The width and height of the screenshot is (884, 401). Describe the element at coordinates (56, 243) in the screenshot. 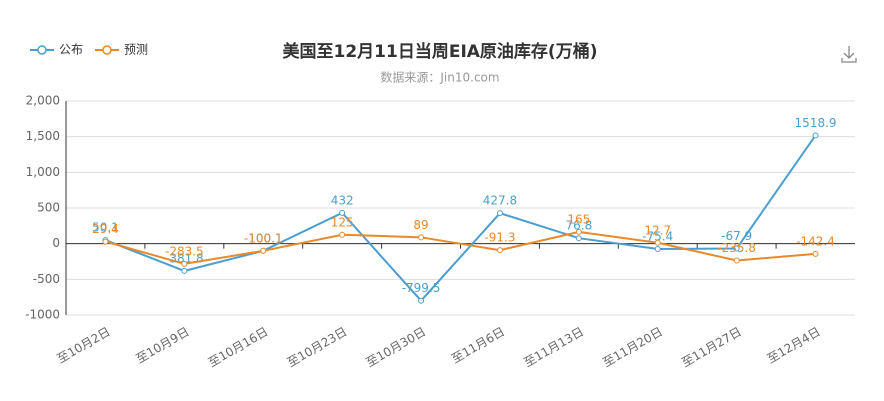

I see `y-tick-label: 0` at that location.